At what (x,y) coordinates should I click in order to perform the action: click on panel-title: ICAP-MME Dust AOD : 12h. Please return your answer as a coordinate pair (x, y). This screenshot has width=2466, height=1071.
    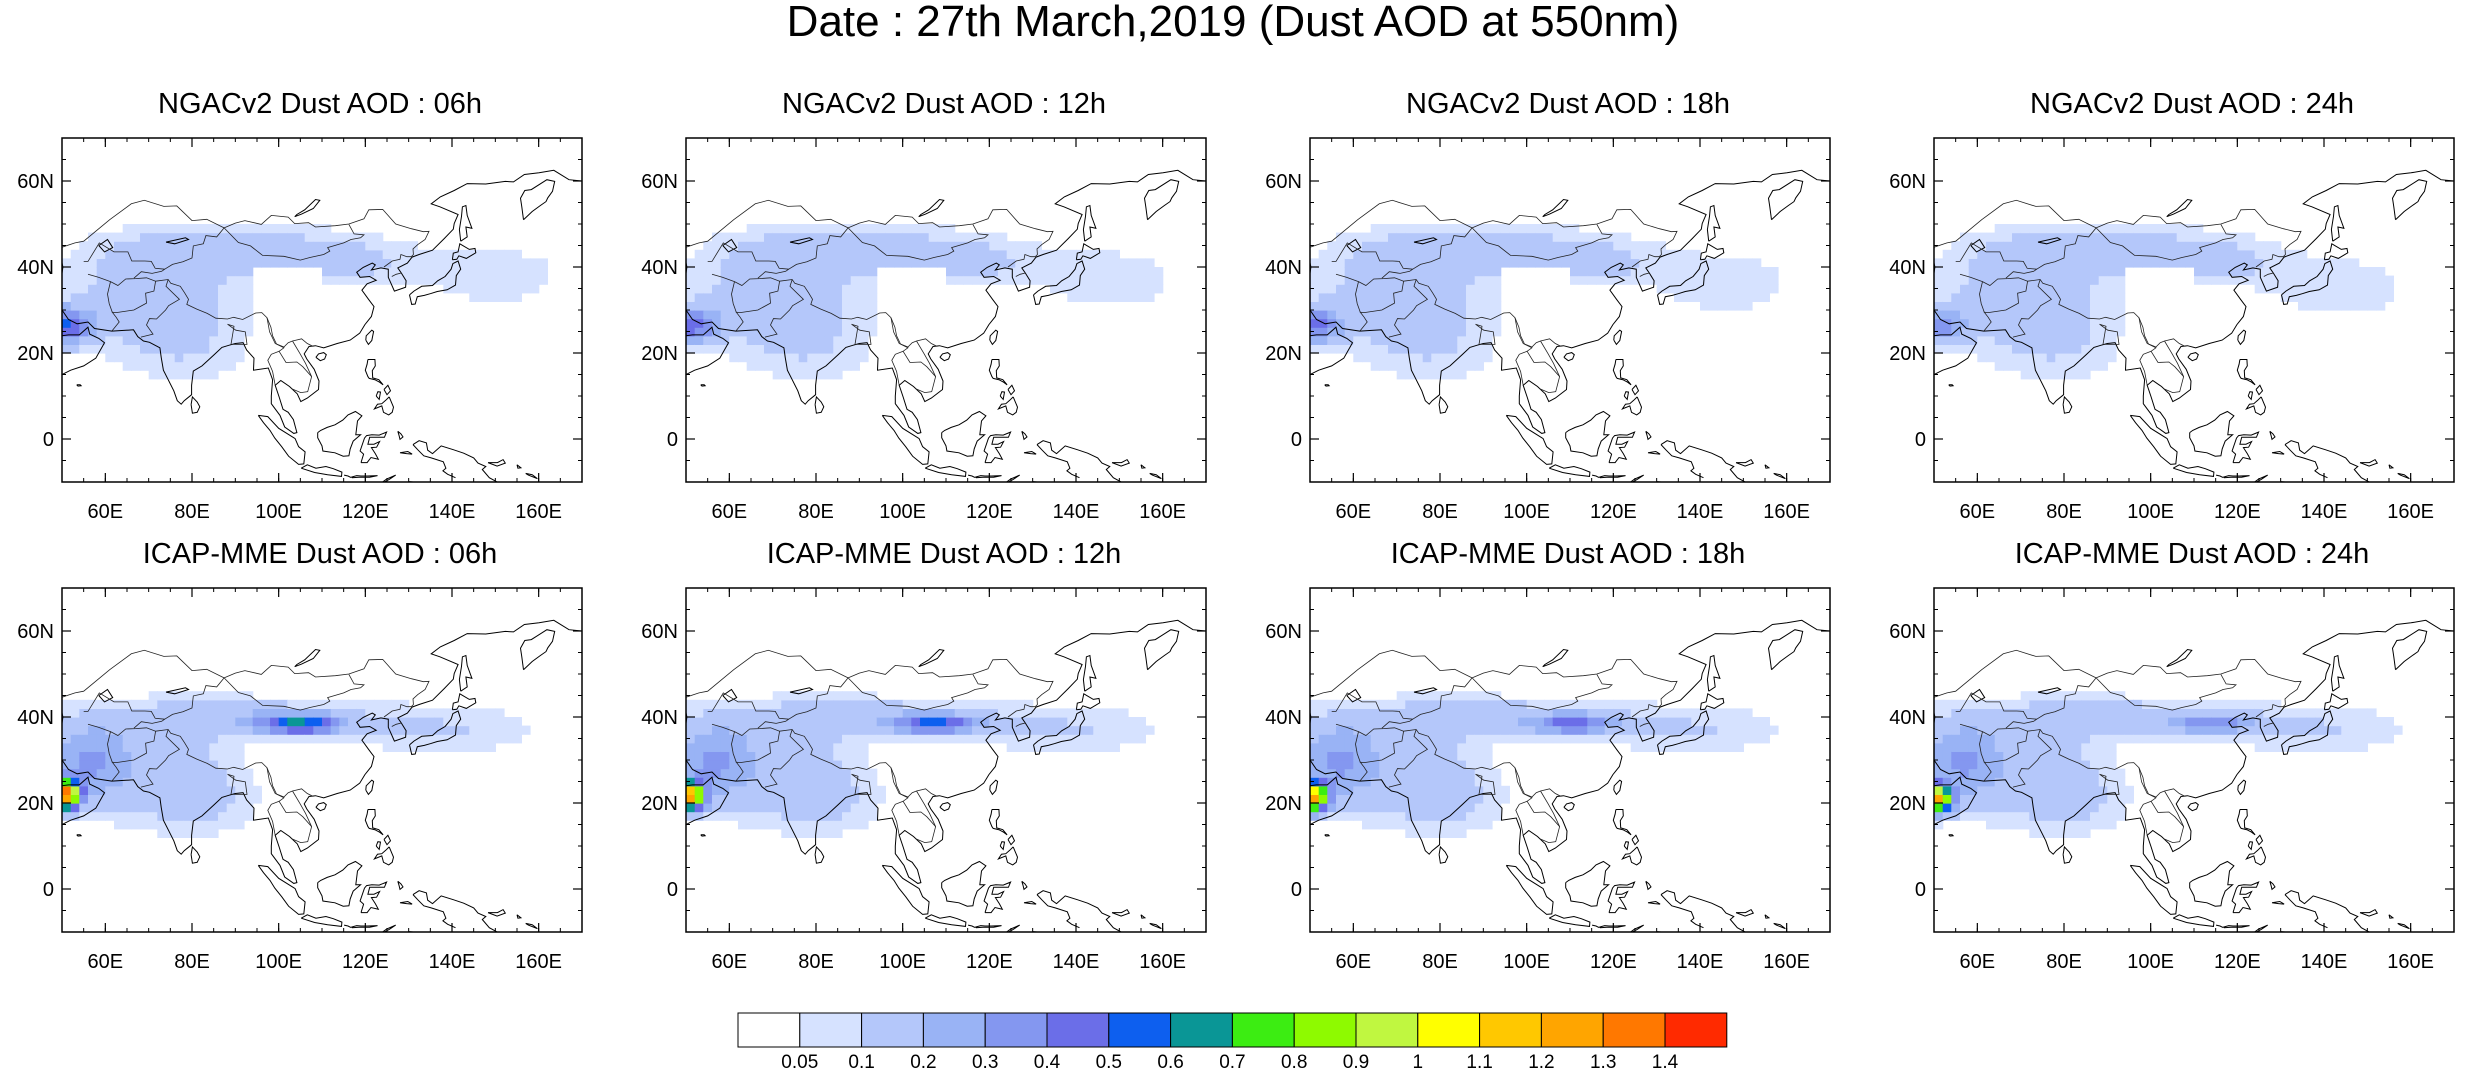
    Looking at the image, I should click on (944, 554).